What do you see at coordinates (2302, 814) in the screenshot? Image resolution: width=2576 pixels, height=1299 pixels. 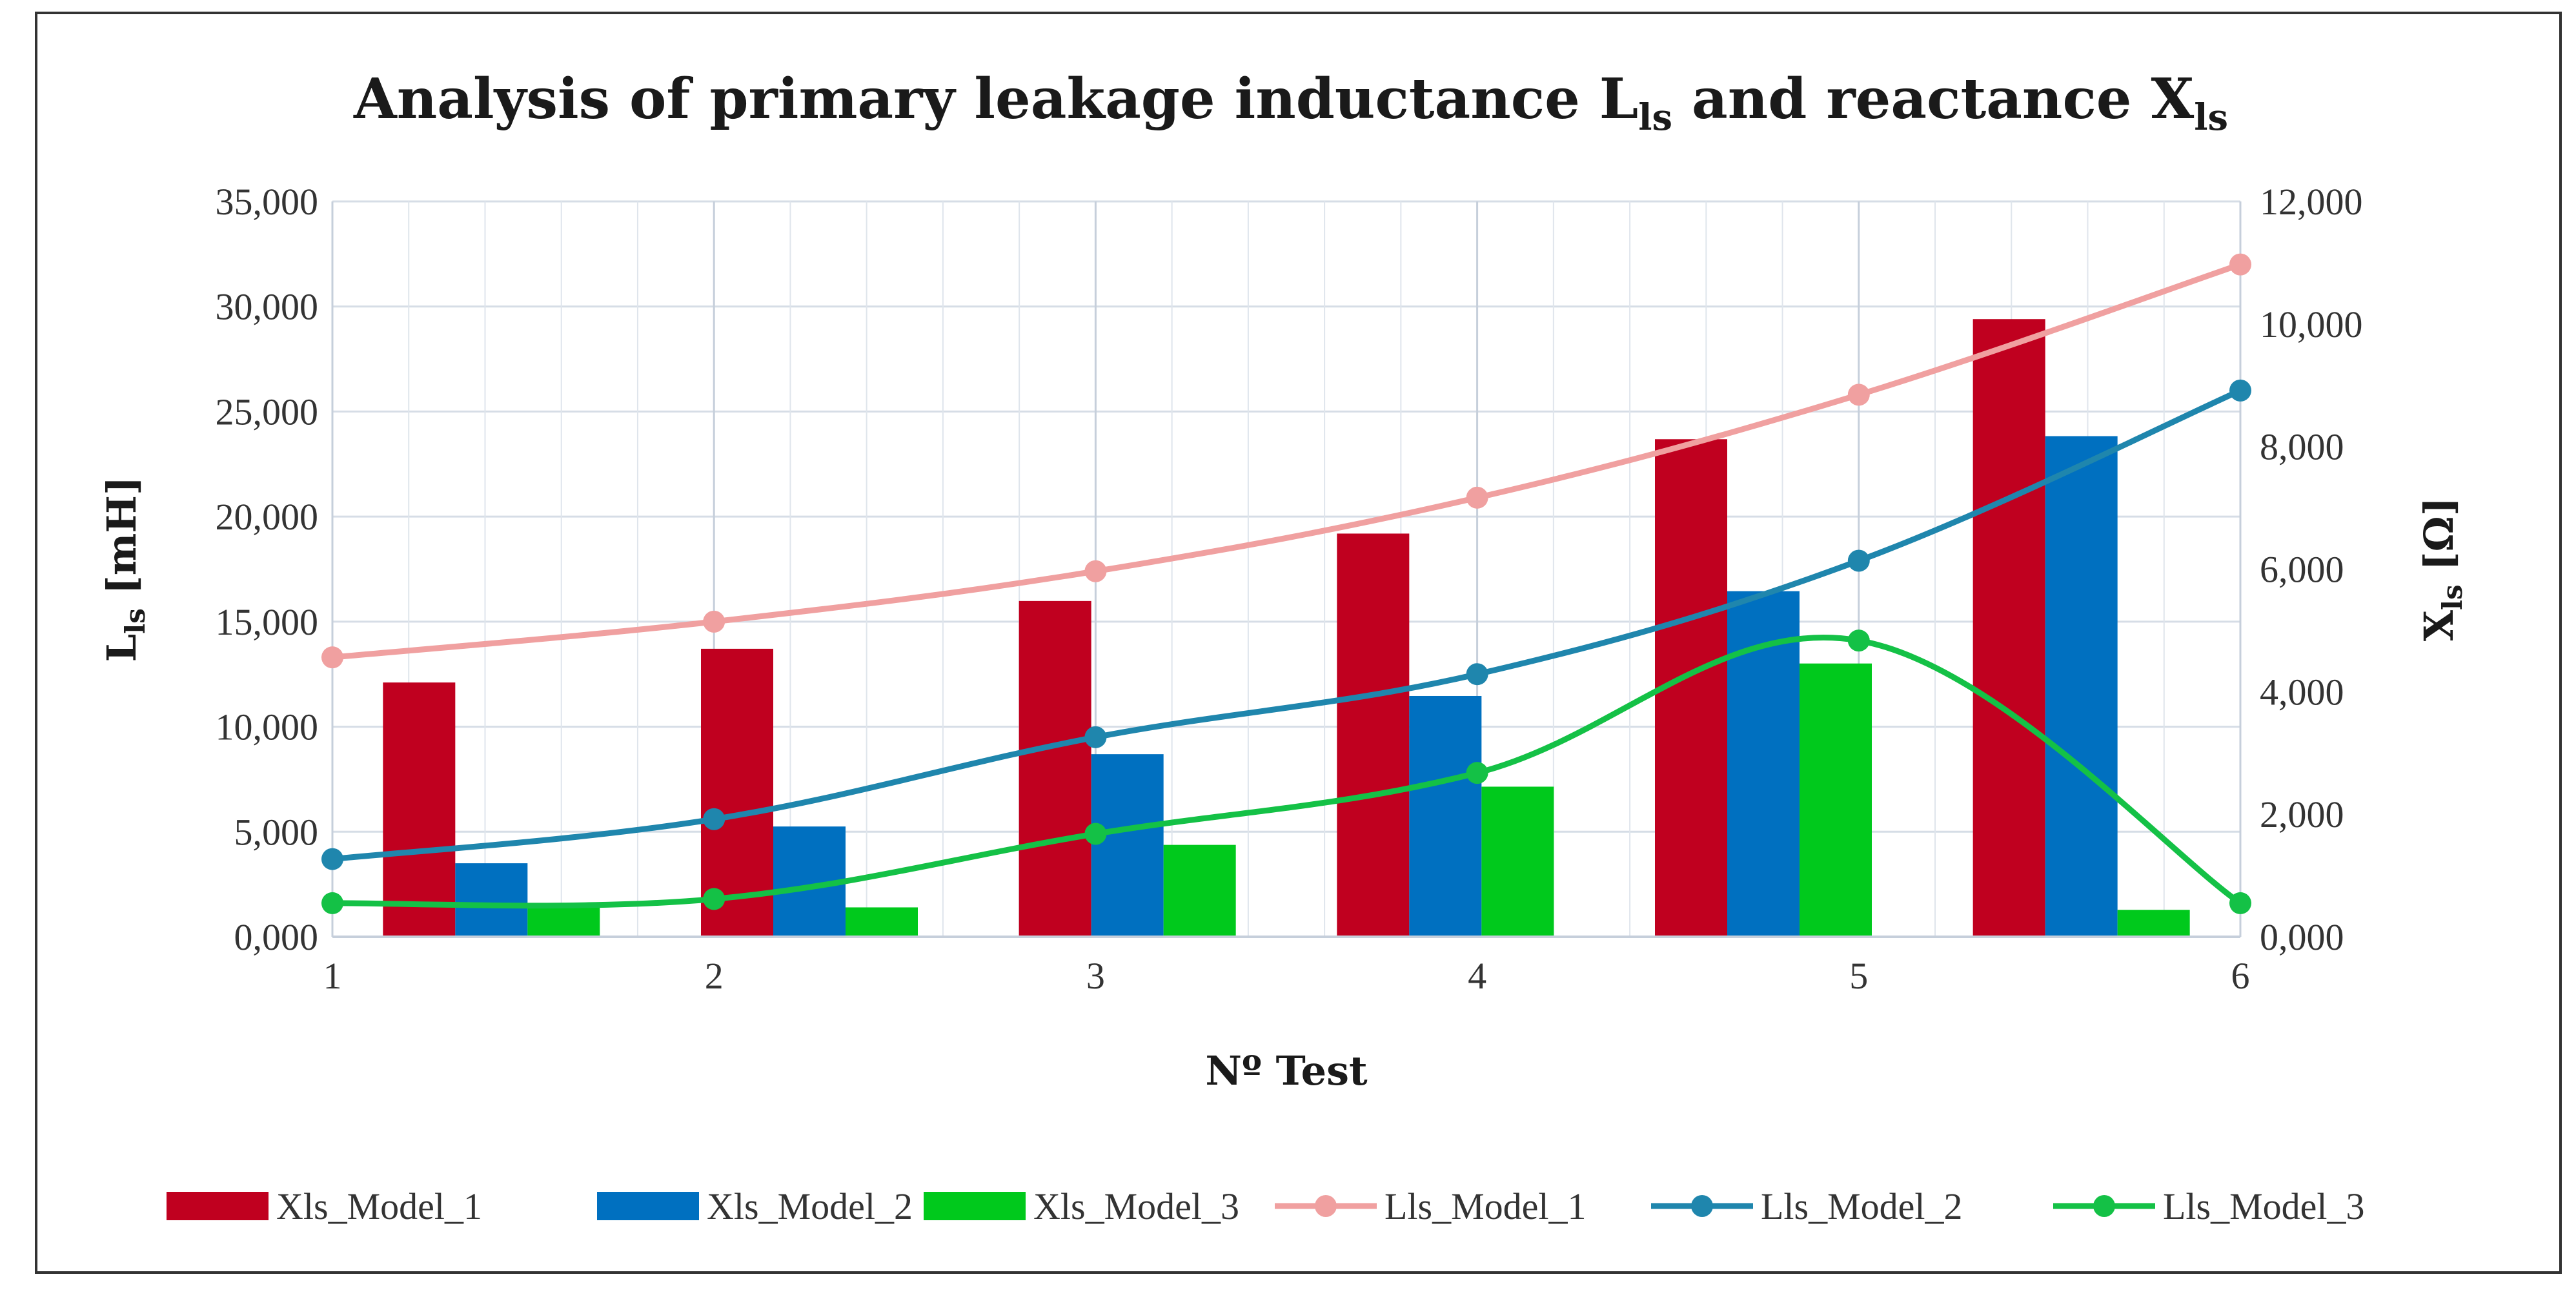 I see `y-right-tick-label: 2,000` at bounding box center [2302, 814].